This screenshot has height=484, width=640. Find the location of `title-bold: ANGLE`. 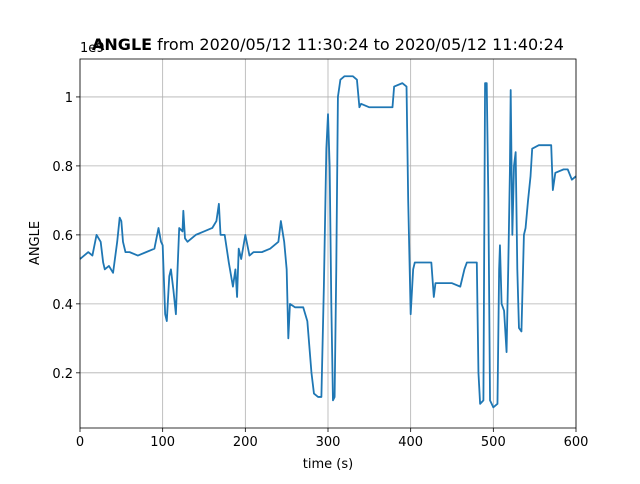

title-bold: ANGLE is located at coordinates (122, 44).